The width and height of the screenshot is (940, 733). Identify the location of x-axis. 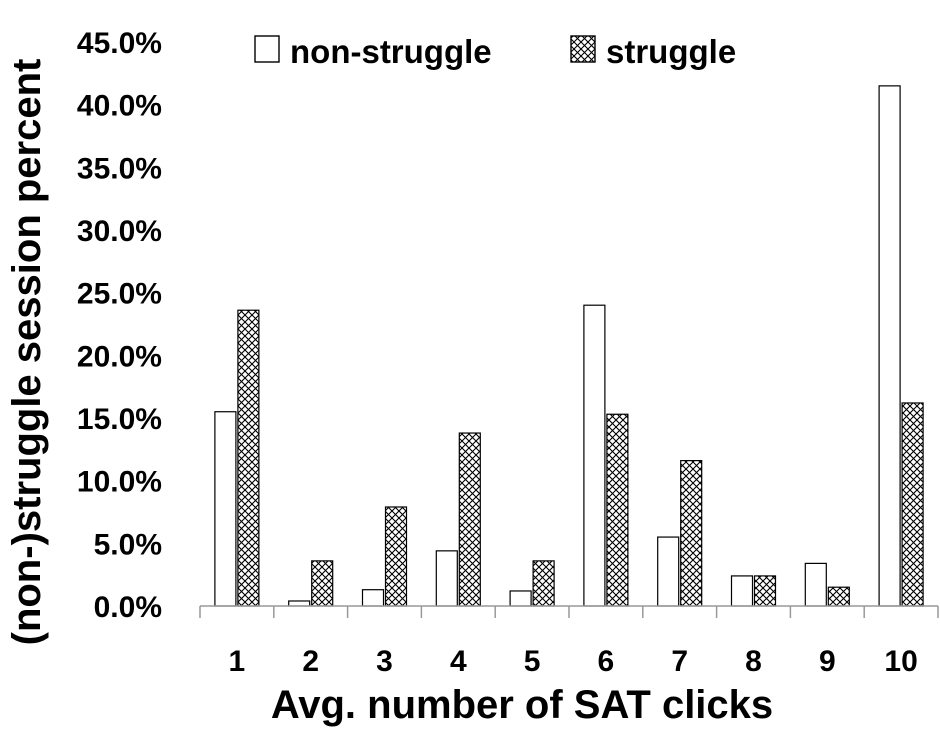
(569, 611).